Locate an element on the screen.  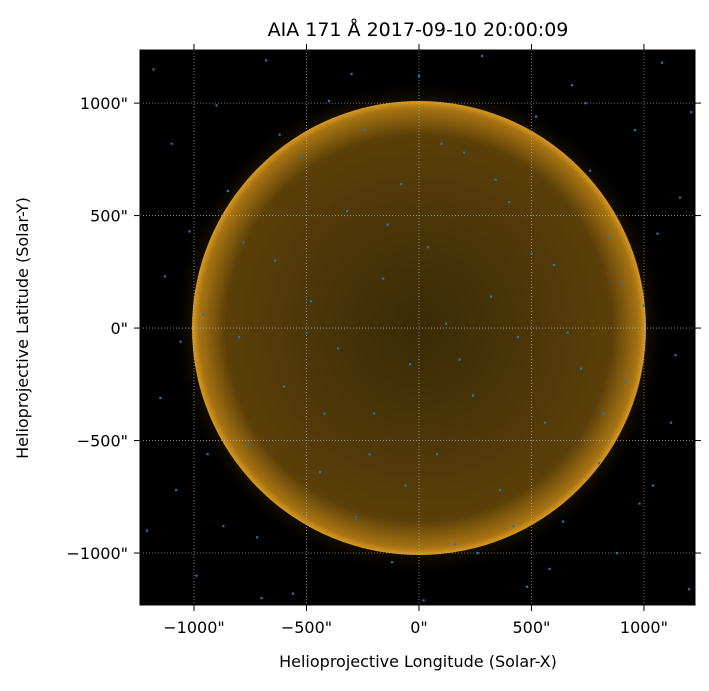
x-tick-label: −1000" is located at coordinates (193, 627).